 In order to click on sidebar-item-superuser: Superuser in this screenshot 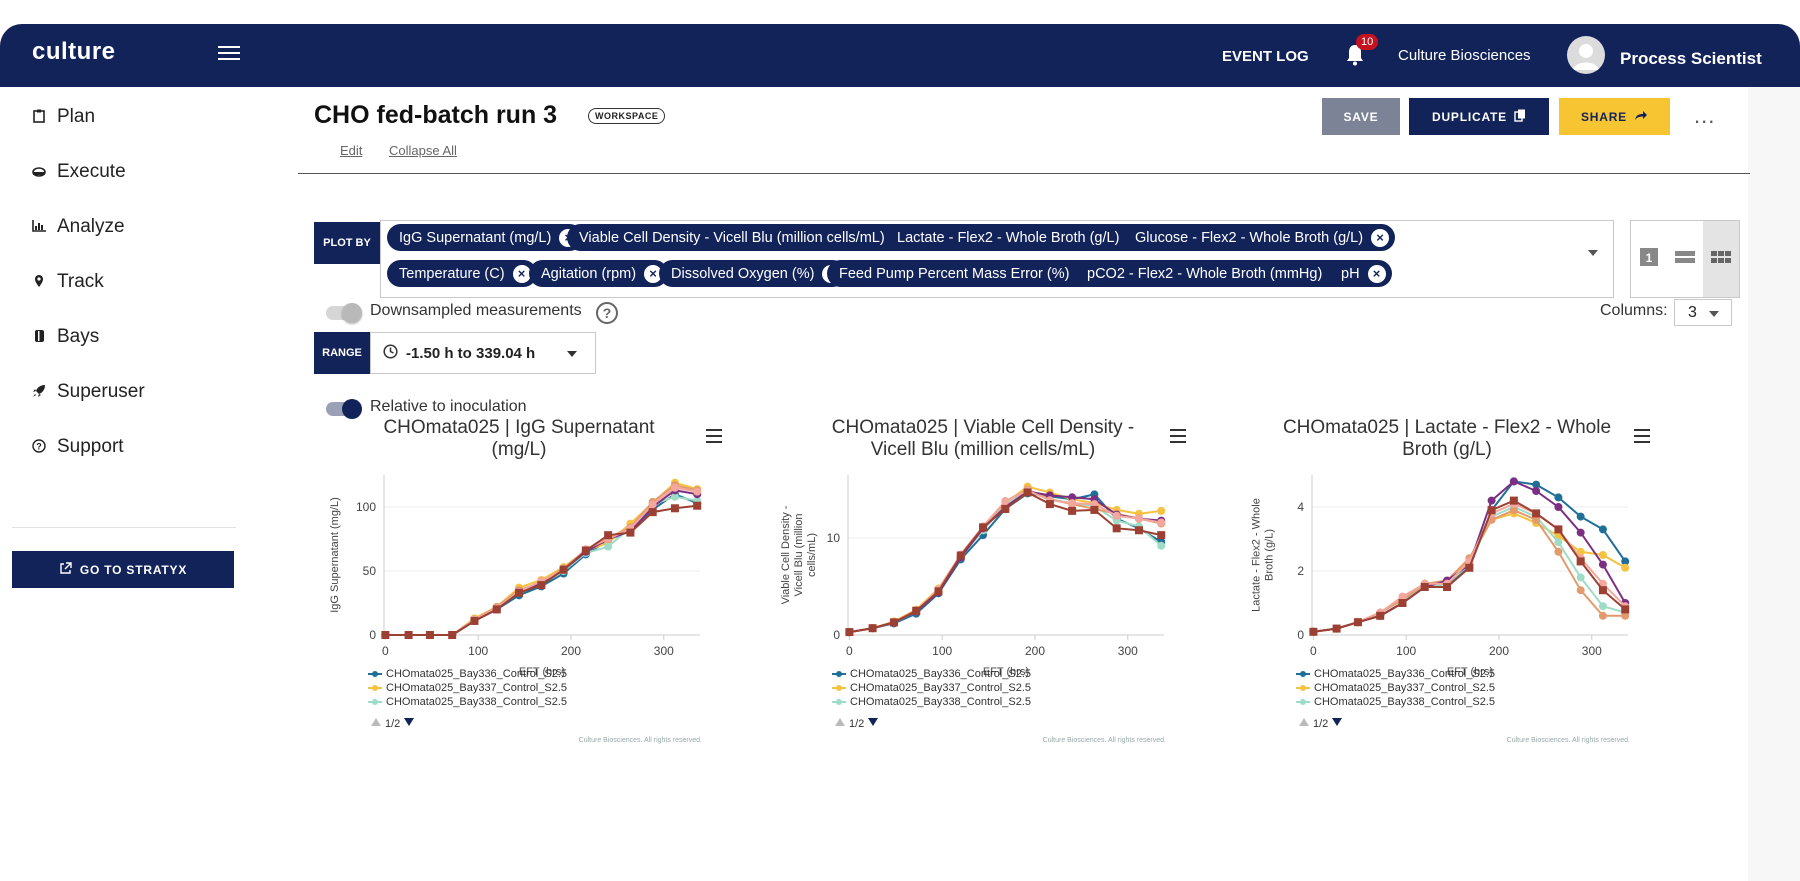, I will do `click(87, 392)`.